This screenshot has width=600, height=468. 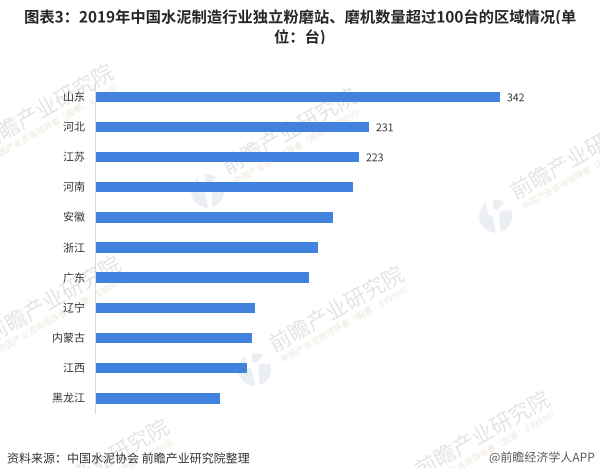 I want to click on category-label: 山东, so click(x=74, y=96).